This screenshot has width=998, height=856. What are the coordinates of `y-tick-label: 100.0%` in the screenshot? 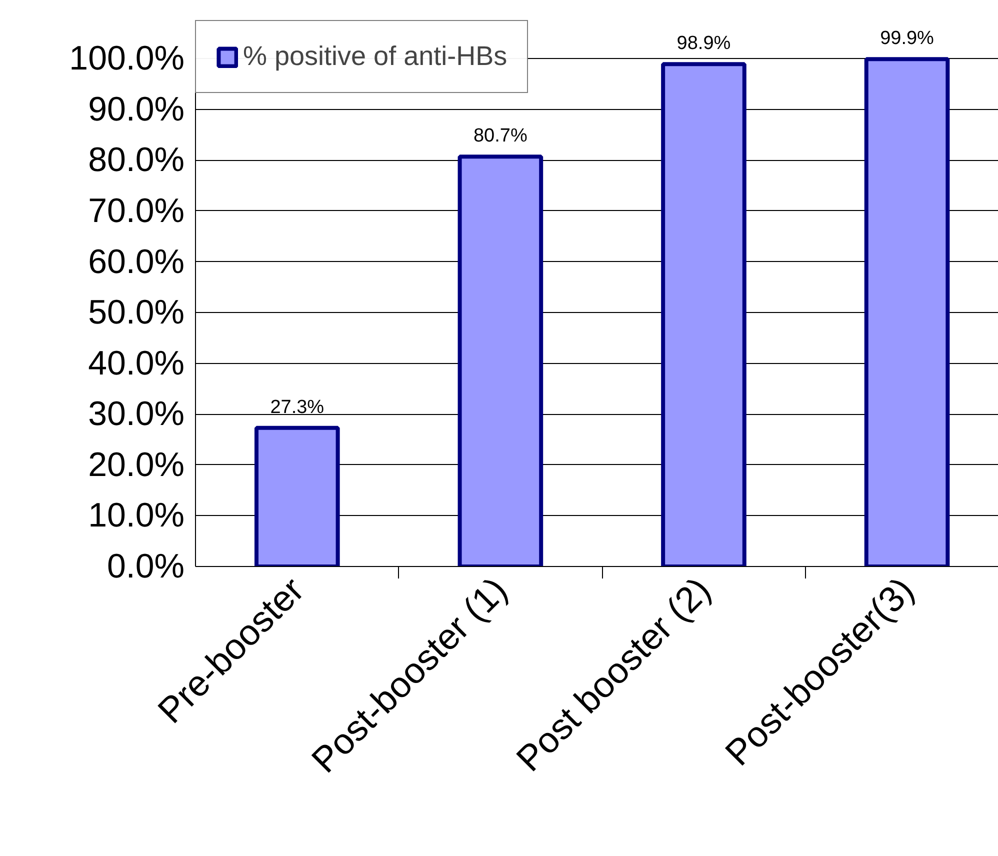 It's located at (127, 59).